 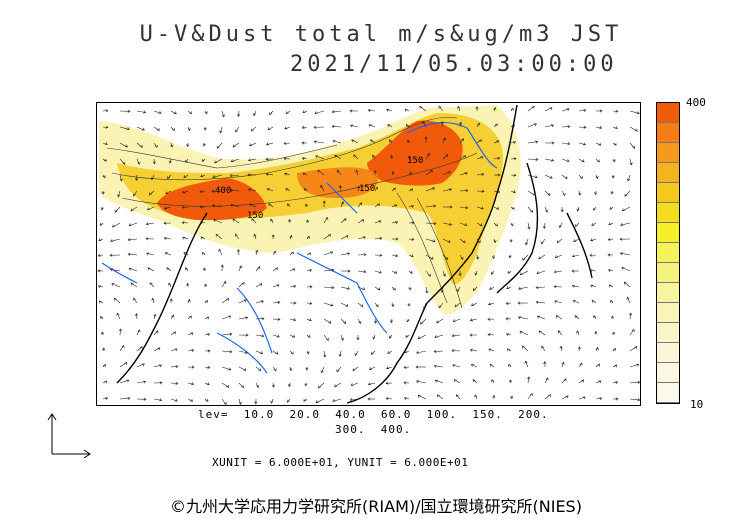 I want to click on level-legend-line2: 300. 400., so click(x=373, y=429).